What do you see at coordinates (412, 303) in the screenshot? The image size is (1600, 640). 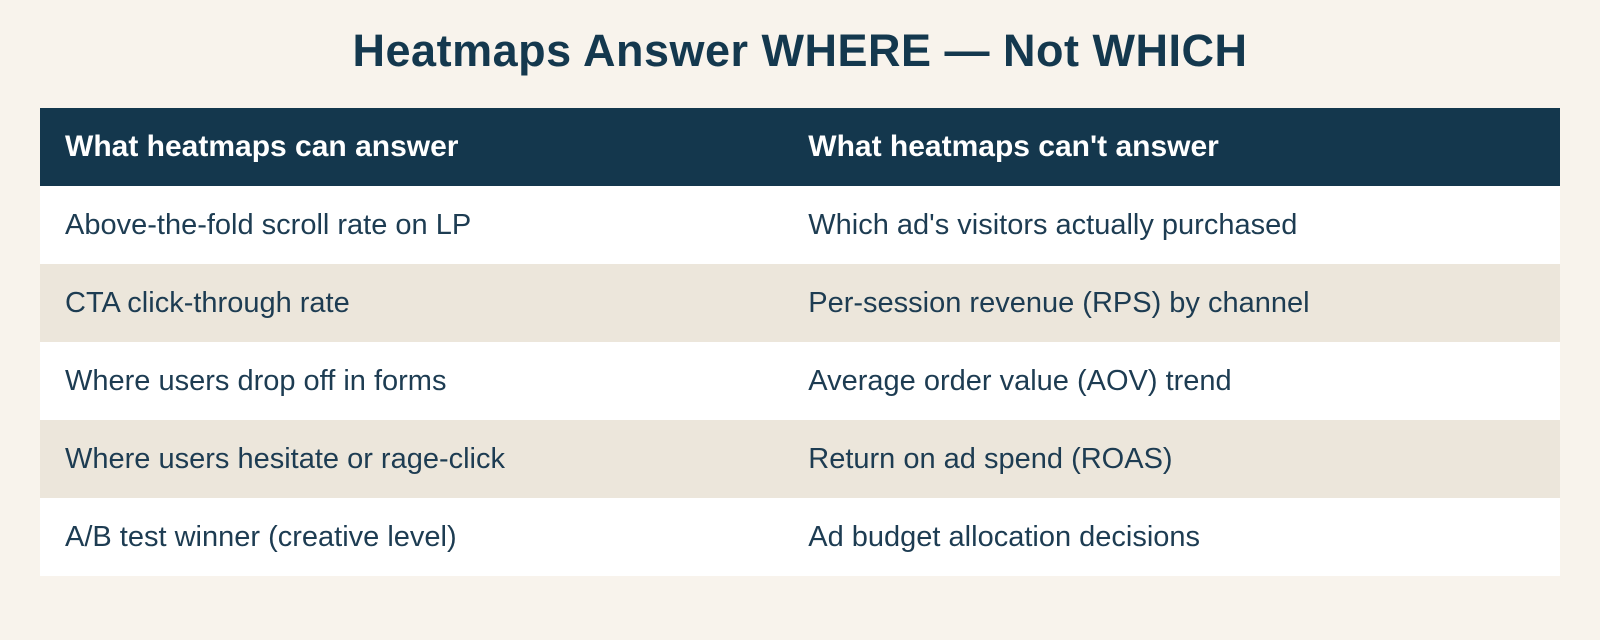 I see `table-cell-can: CTA click-through rate` at bounding box center [412, 303].